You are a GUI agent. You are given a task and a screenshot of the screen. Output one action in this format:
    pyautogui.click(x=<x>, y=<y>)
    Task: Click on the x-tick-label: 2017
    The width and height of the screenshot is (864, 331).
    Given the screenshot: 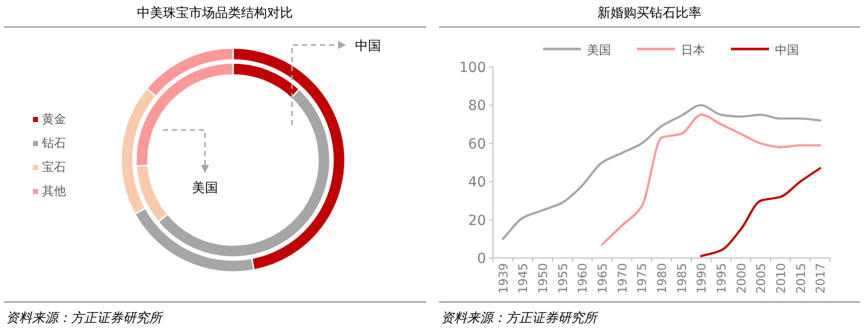 What is the action you would take?
    pyautogui.click(x=821, y=278)
    